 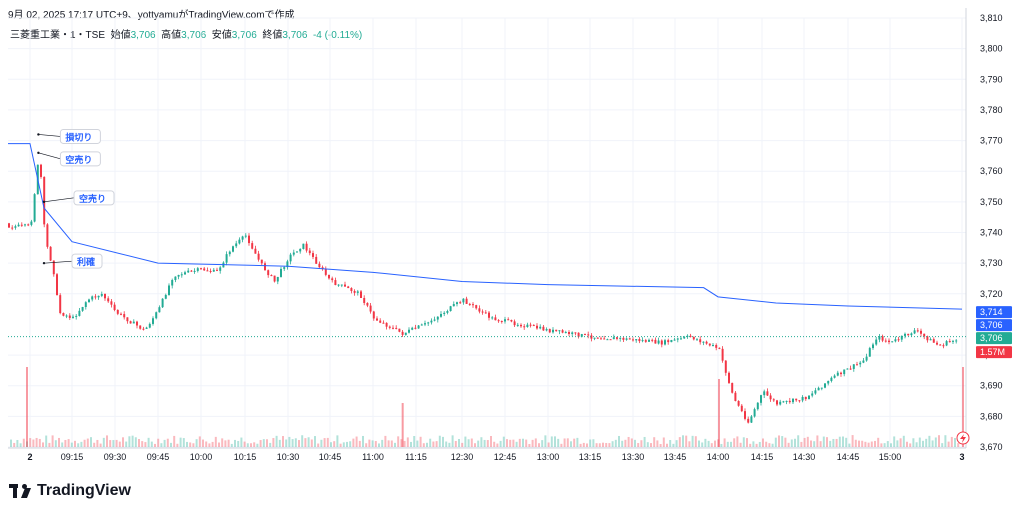 I want to click on annotation-label: 空売り, so click(x=92, y=199).